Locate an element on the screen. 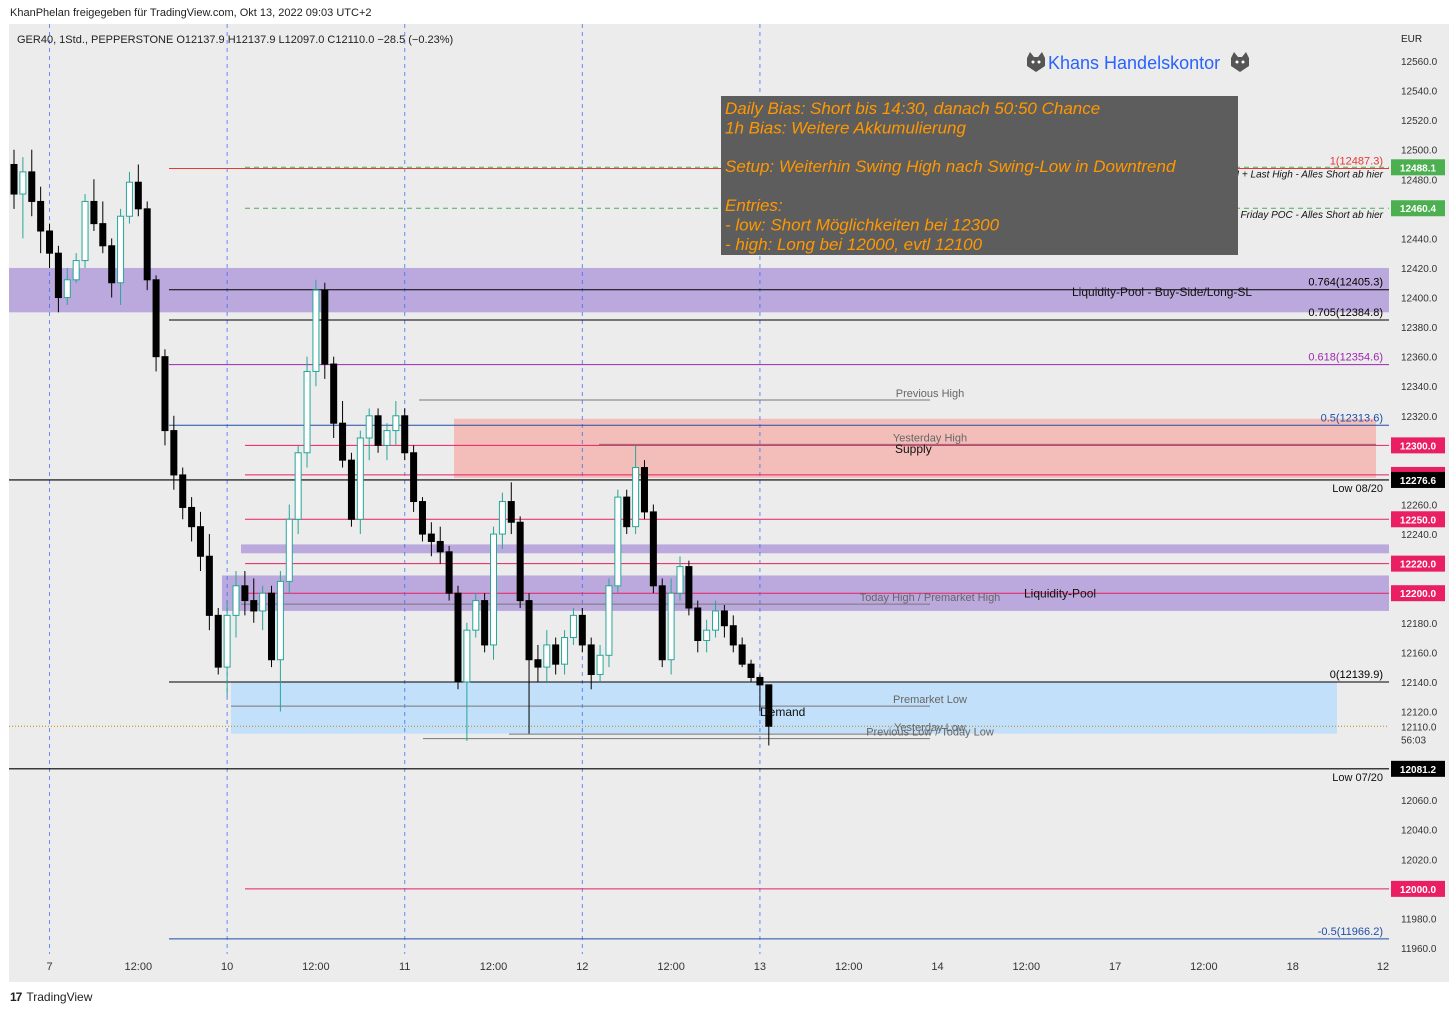  x-tick-label: 17 is located at coordinates (1115, 967).